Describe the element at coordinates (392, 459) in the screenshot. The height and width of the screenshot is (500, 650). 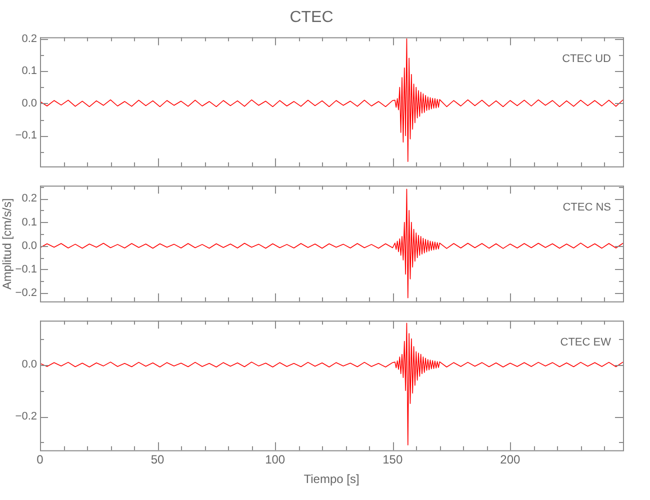
I see `x-tick-label: 150` at that location.